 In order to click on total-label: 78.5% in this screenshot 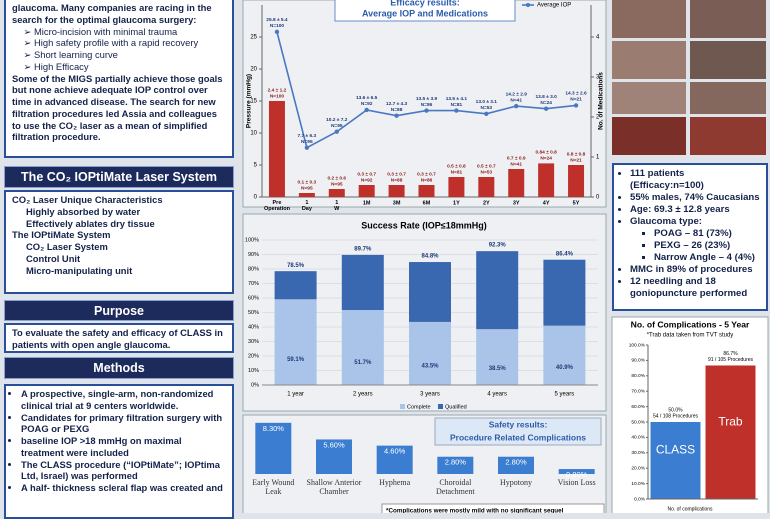, I will do `click(296, 266)`.